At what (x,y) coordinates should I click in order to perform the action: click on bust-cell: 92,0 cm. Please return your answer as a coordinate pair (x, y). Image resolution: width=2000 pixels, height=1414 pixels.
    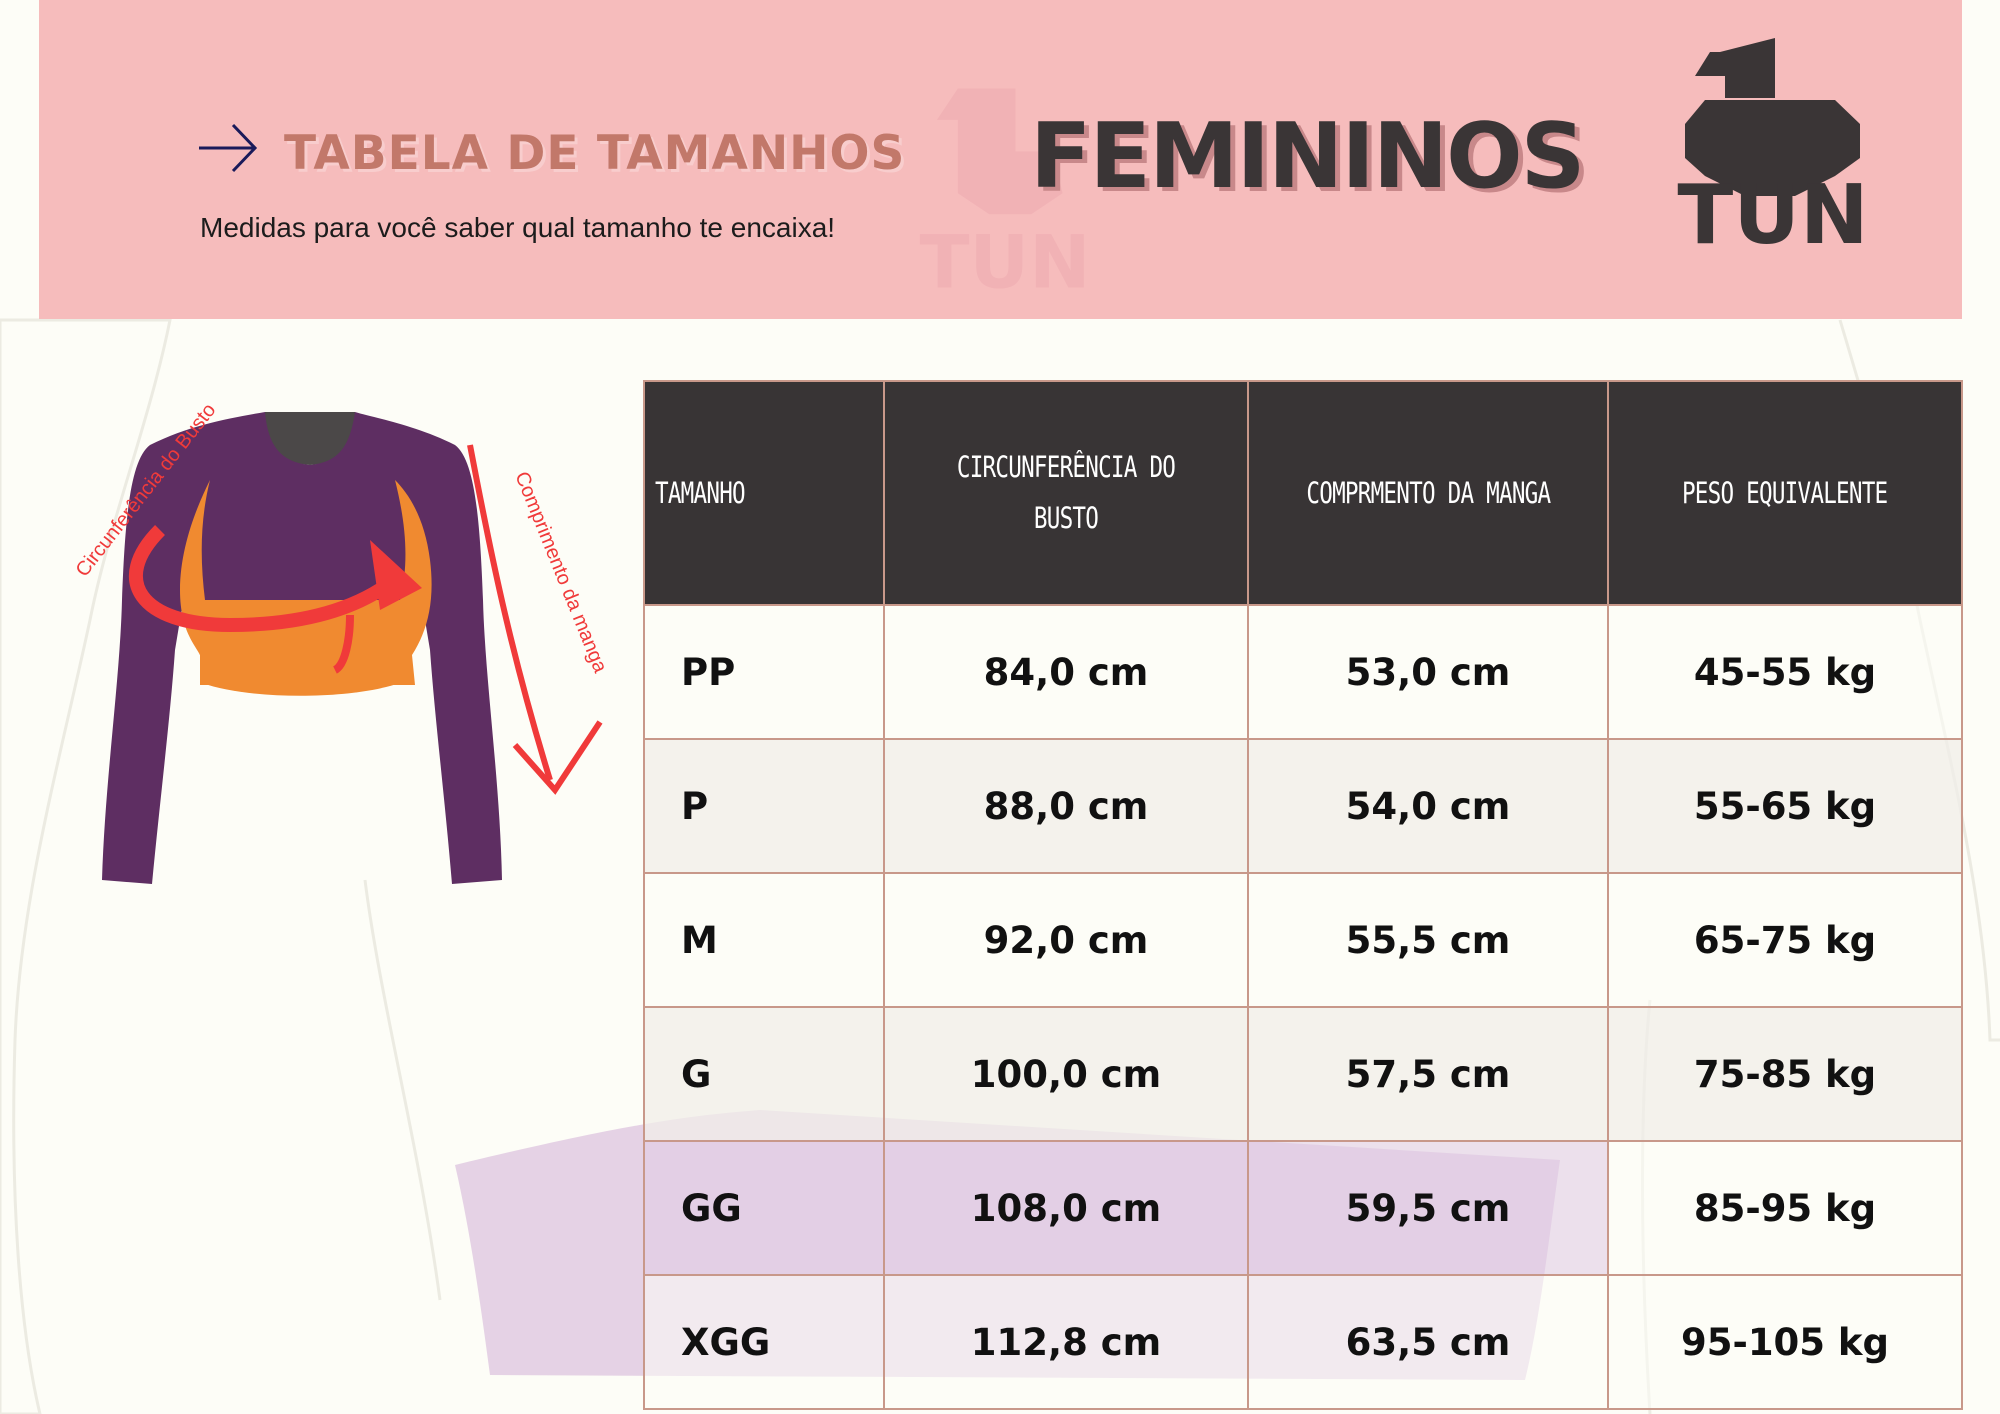
    Looking at the image, I should click on (1066, 940).